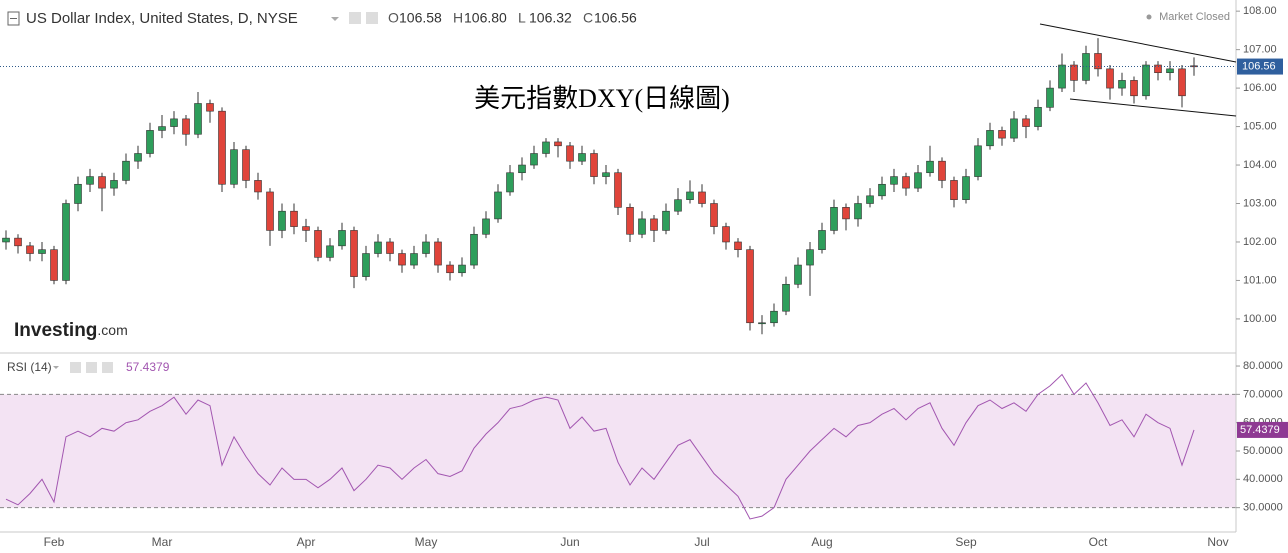 The image size is (1288, 553). I want to click on rsi-visibility-icon, so click(75, 367).